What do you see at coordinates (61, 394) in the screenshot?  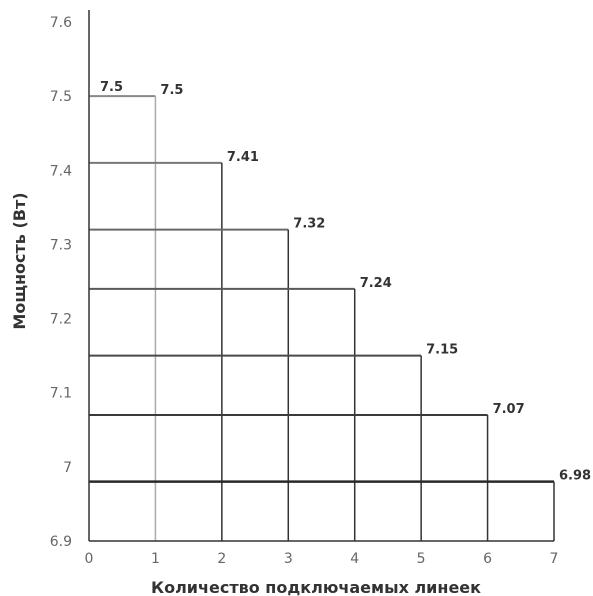 I see `y-tick-label: 7.1` at bounding box center [61, 394].